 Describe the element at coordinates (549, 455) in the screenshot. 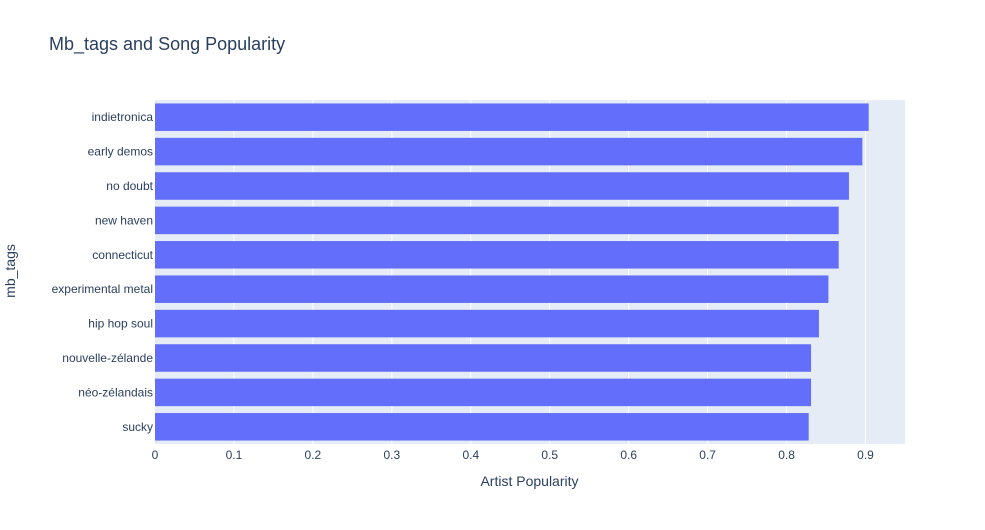

I see `x-tick-label: 0.5` at that location.